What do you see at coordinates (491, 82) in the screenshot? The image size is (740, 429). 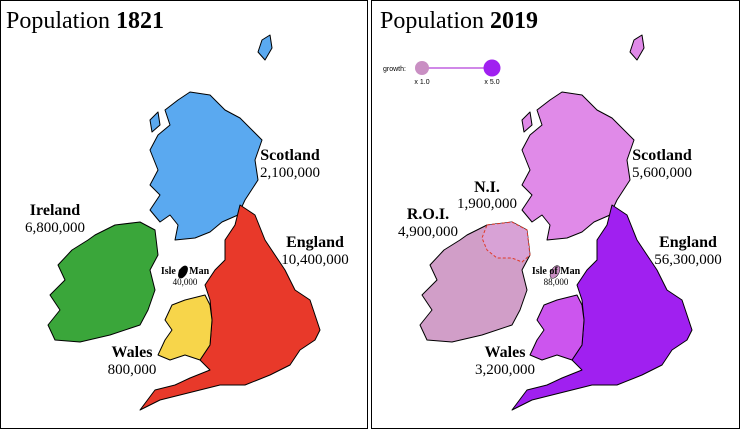 I see `legend-max: x 5.0` at bounding box center [491, 82].